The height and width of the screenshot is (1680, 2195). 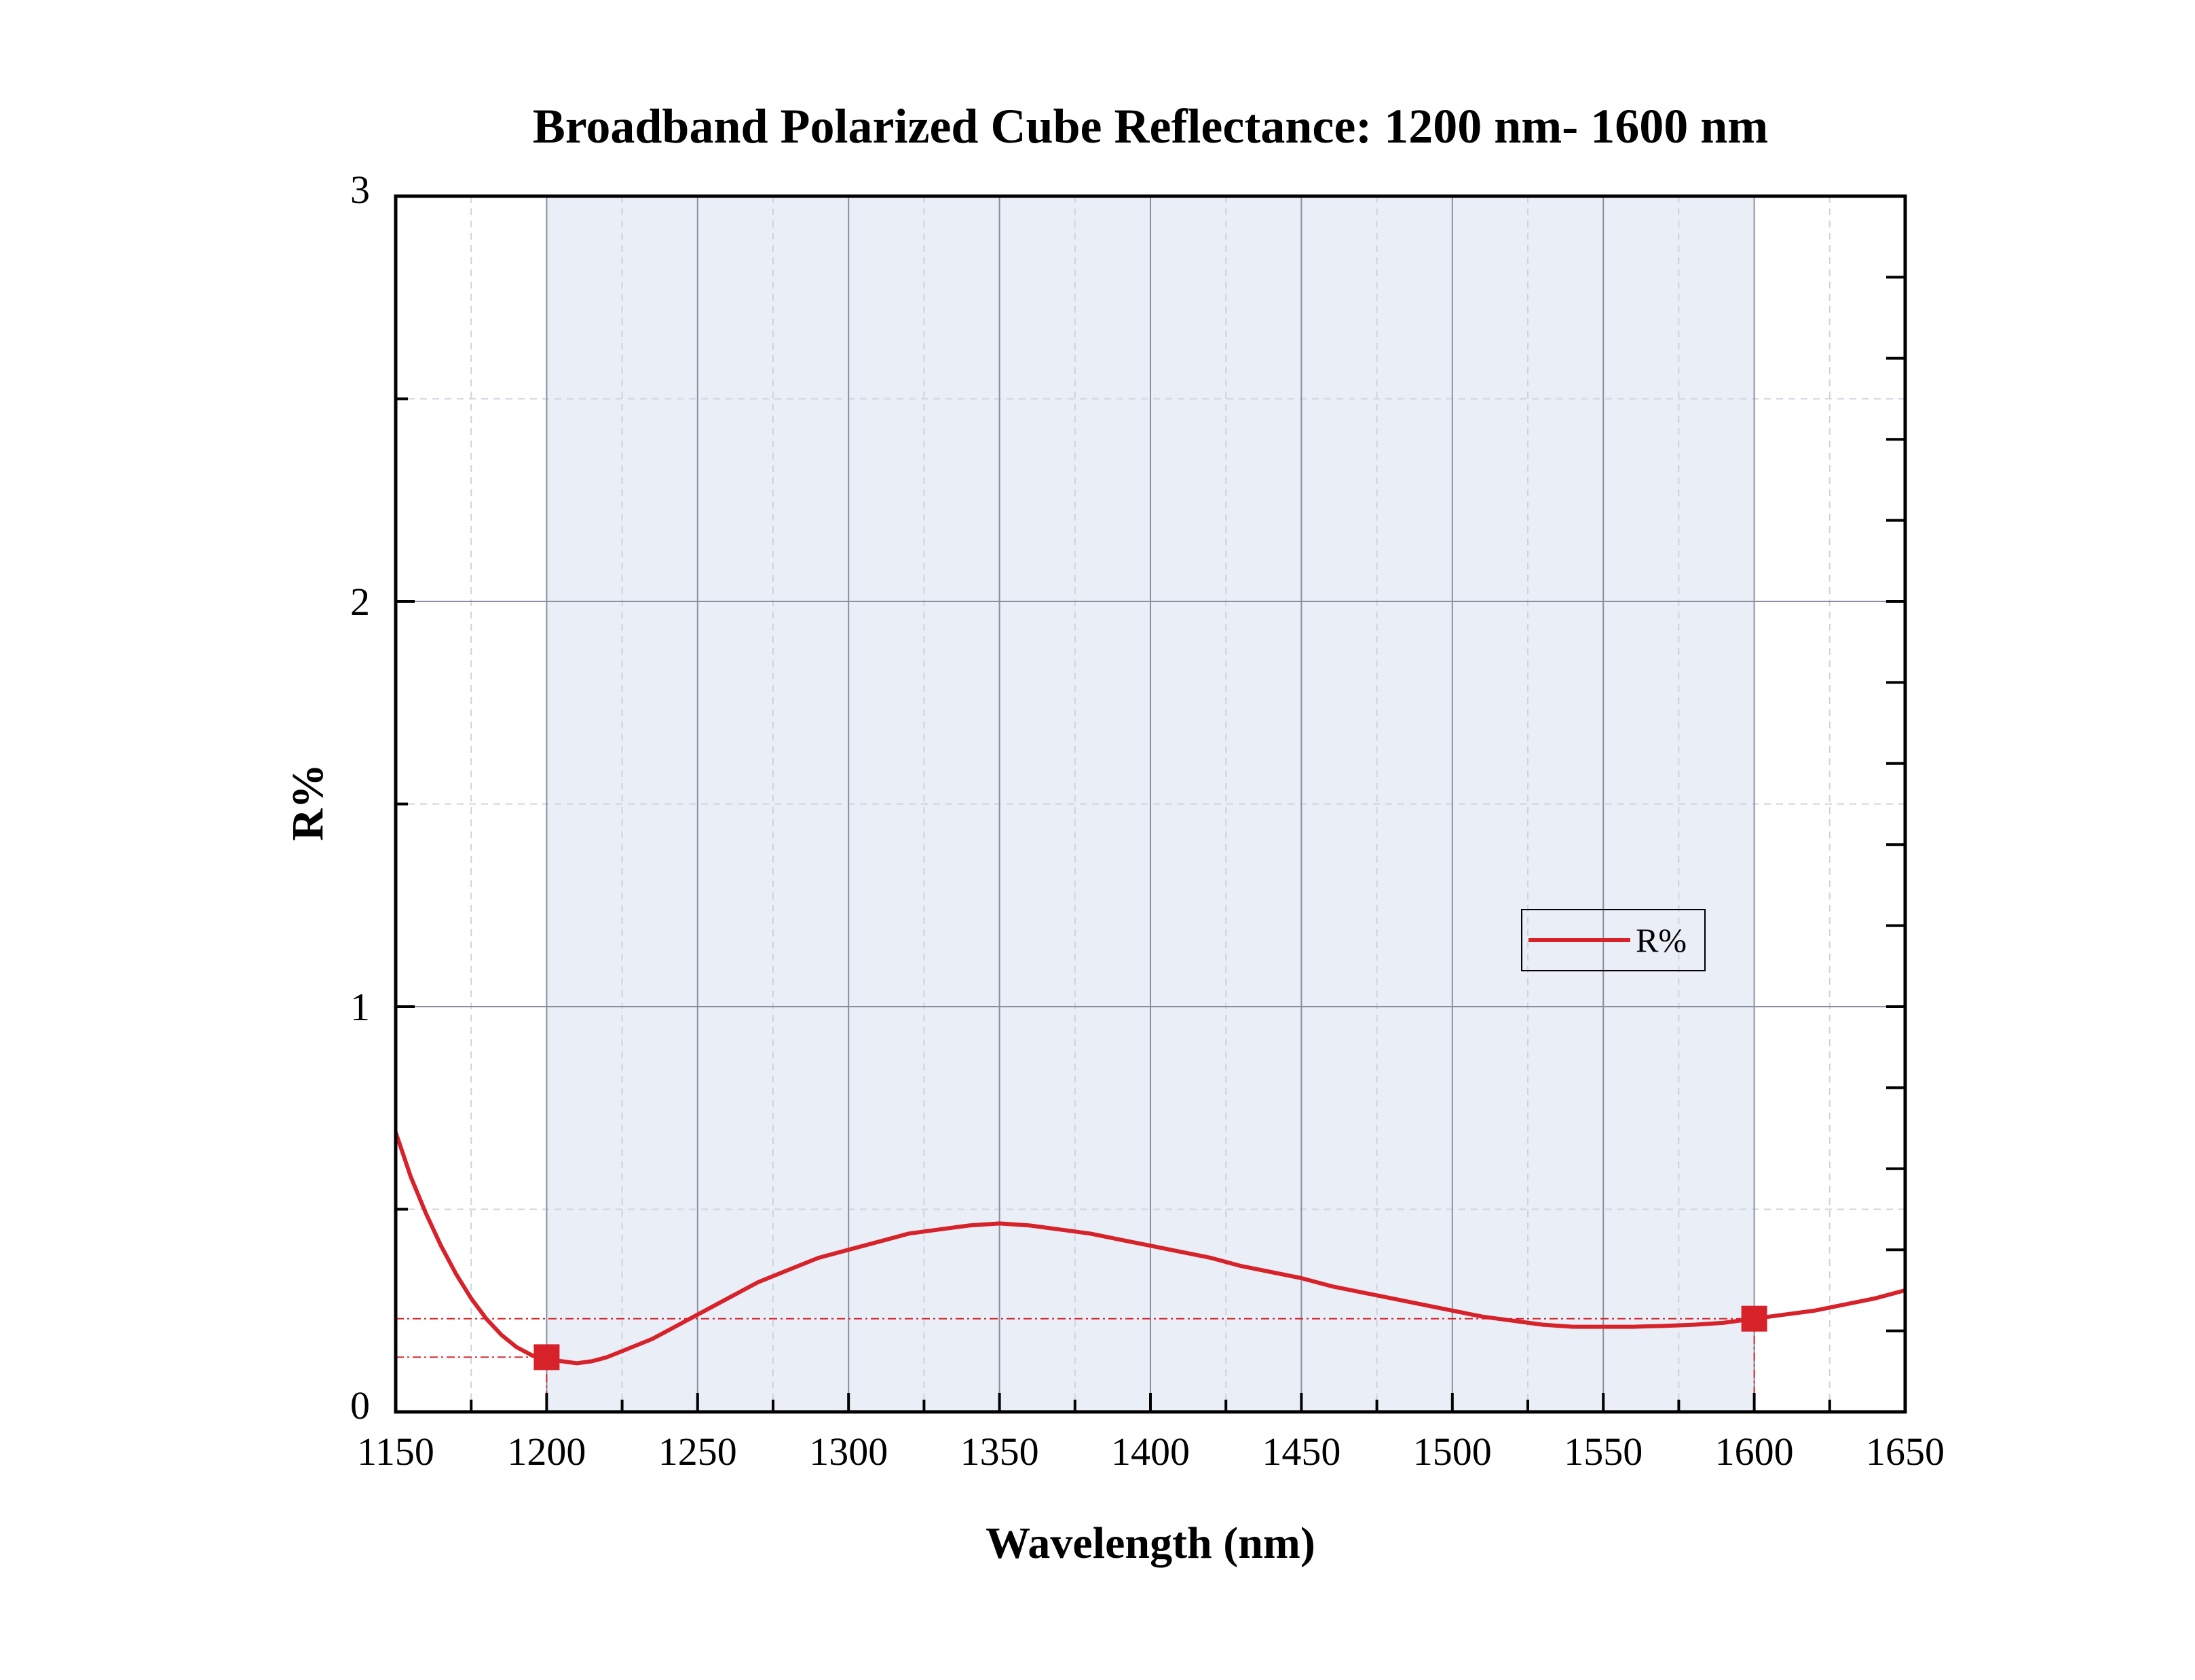 What do you see at coordinates (360, 190) in the screenshot?
I see `y-tick-label: 3` at bounding box center [360, 190].